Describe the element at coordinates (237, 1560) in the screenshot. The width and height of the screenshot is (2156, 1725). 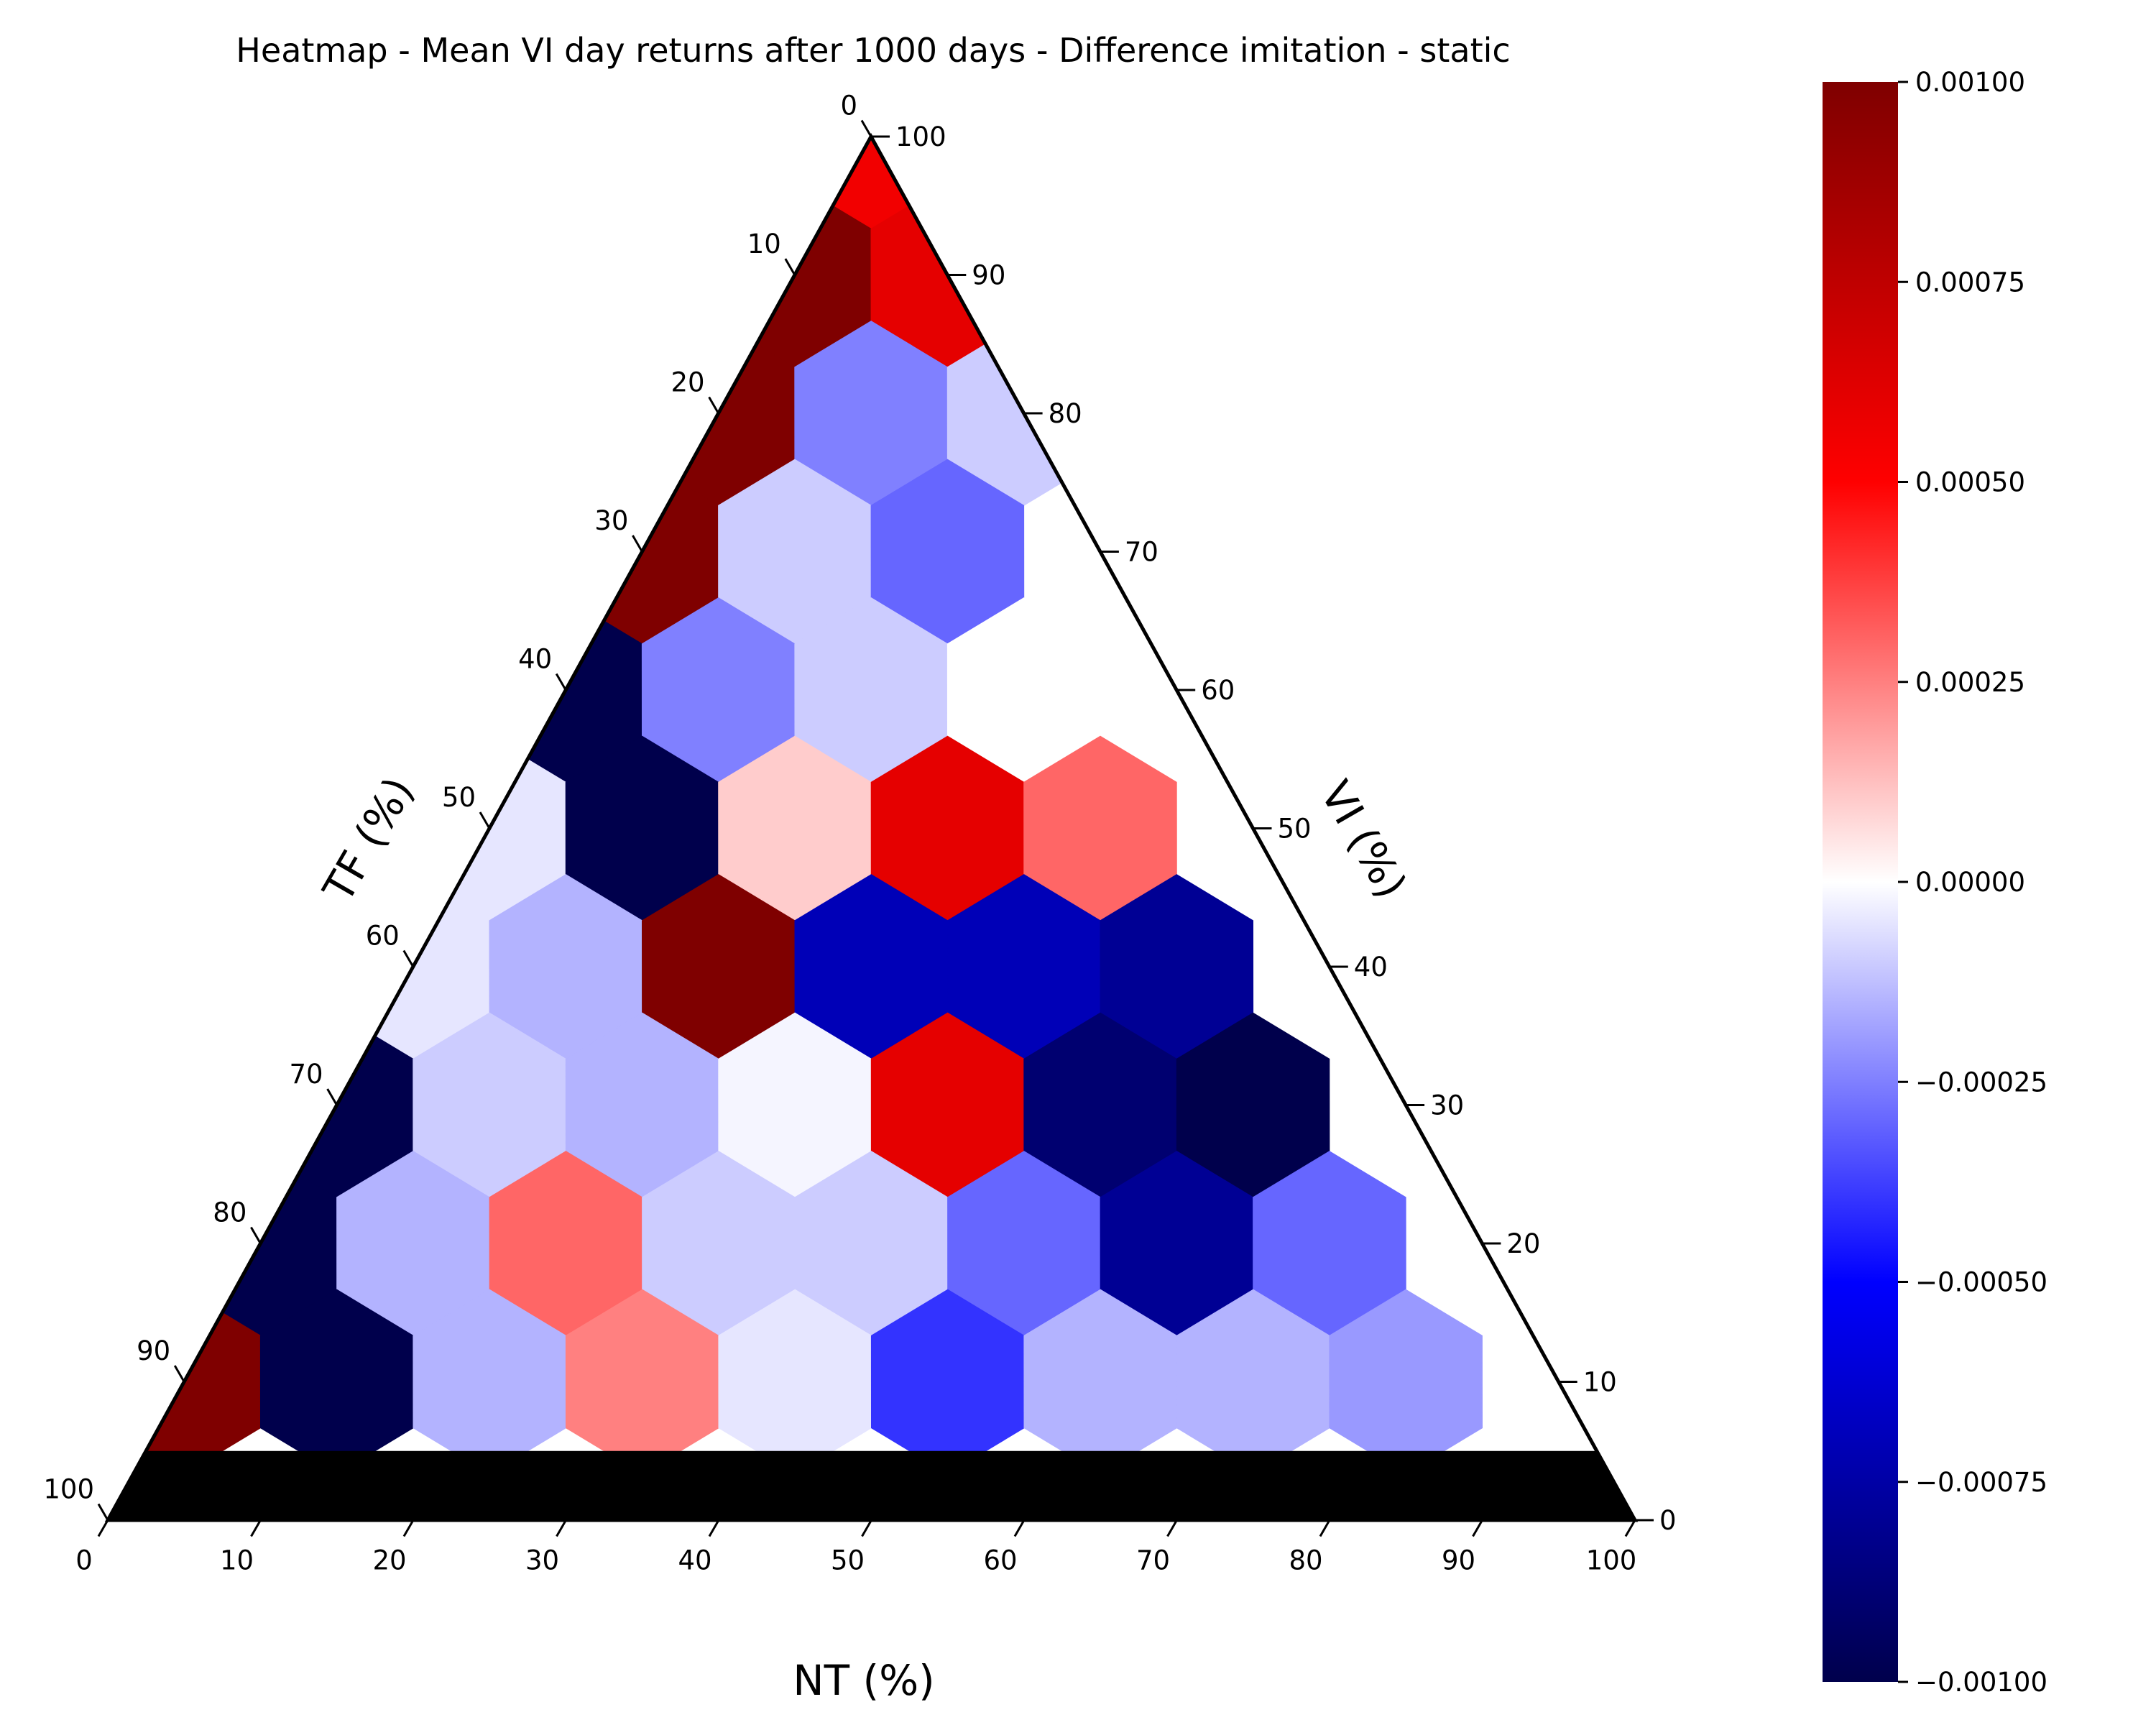
I see `bottom-tick-label: 10` at that location.